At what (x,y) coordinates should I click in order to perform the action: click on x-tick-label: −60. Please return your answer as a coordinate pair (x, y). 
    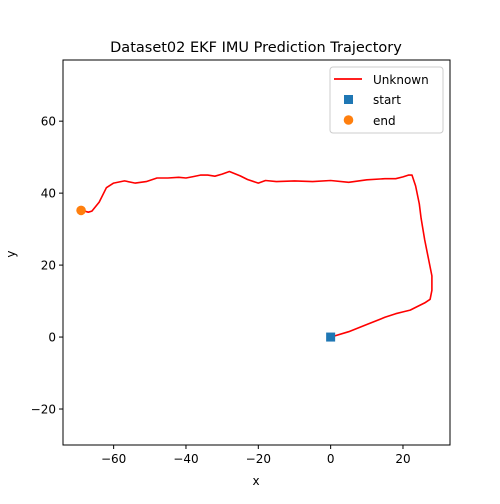
    Looking at the image, I should click on (113, 459).